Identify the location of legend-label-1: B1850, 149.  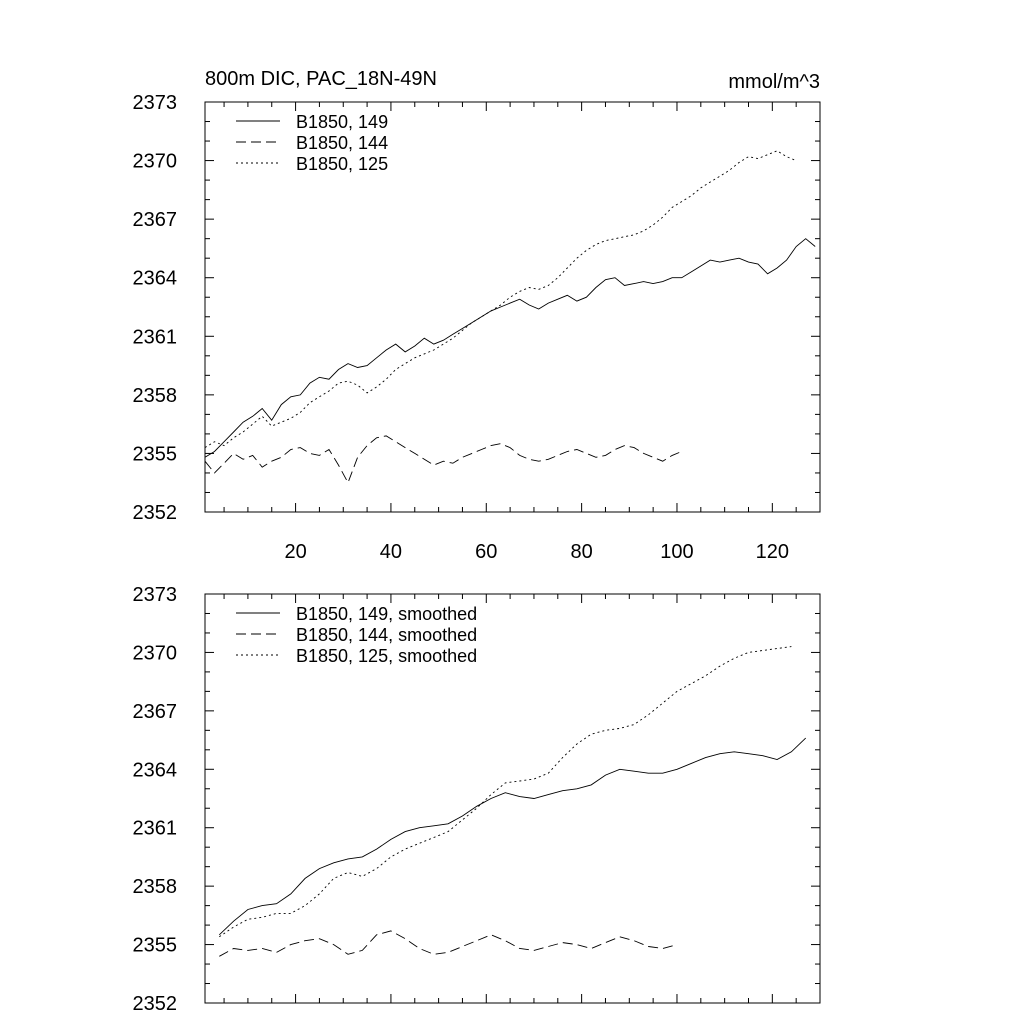
(342, 122).